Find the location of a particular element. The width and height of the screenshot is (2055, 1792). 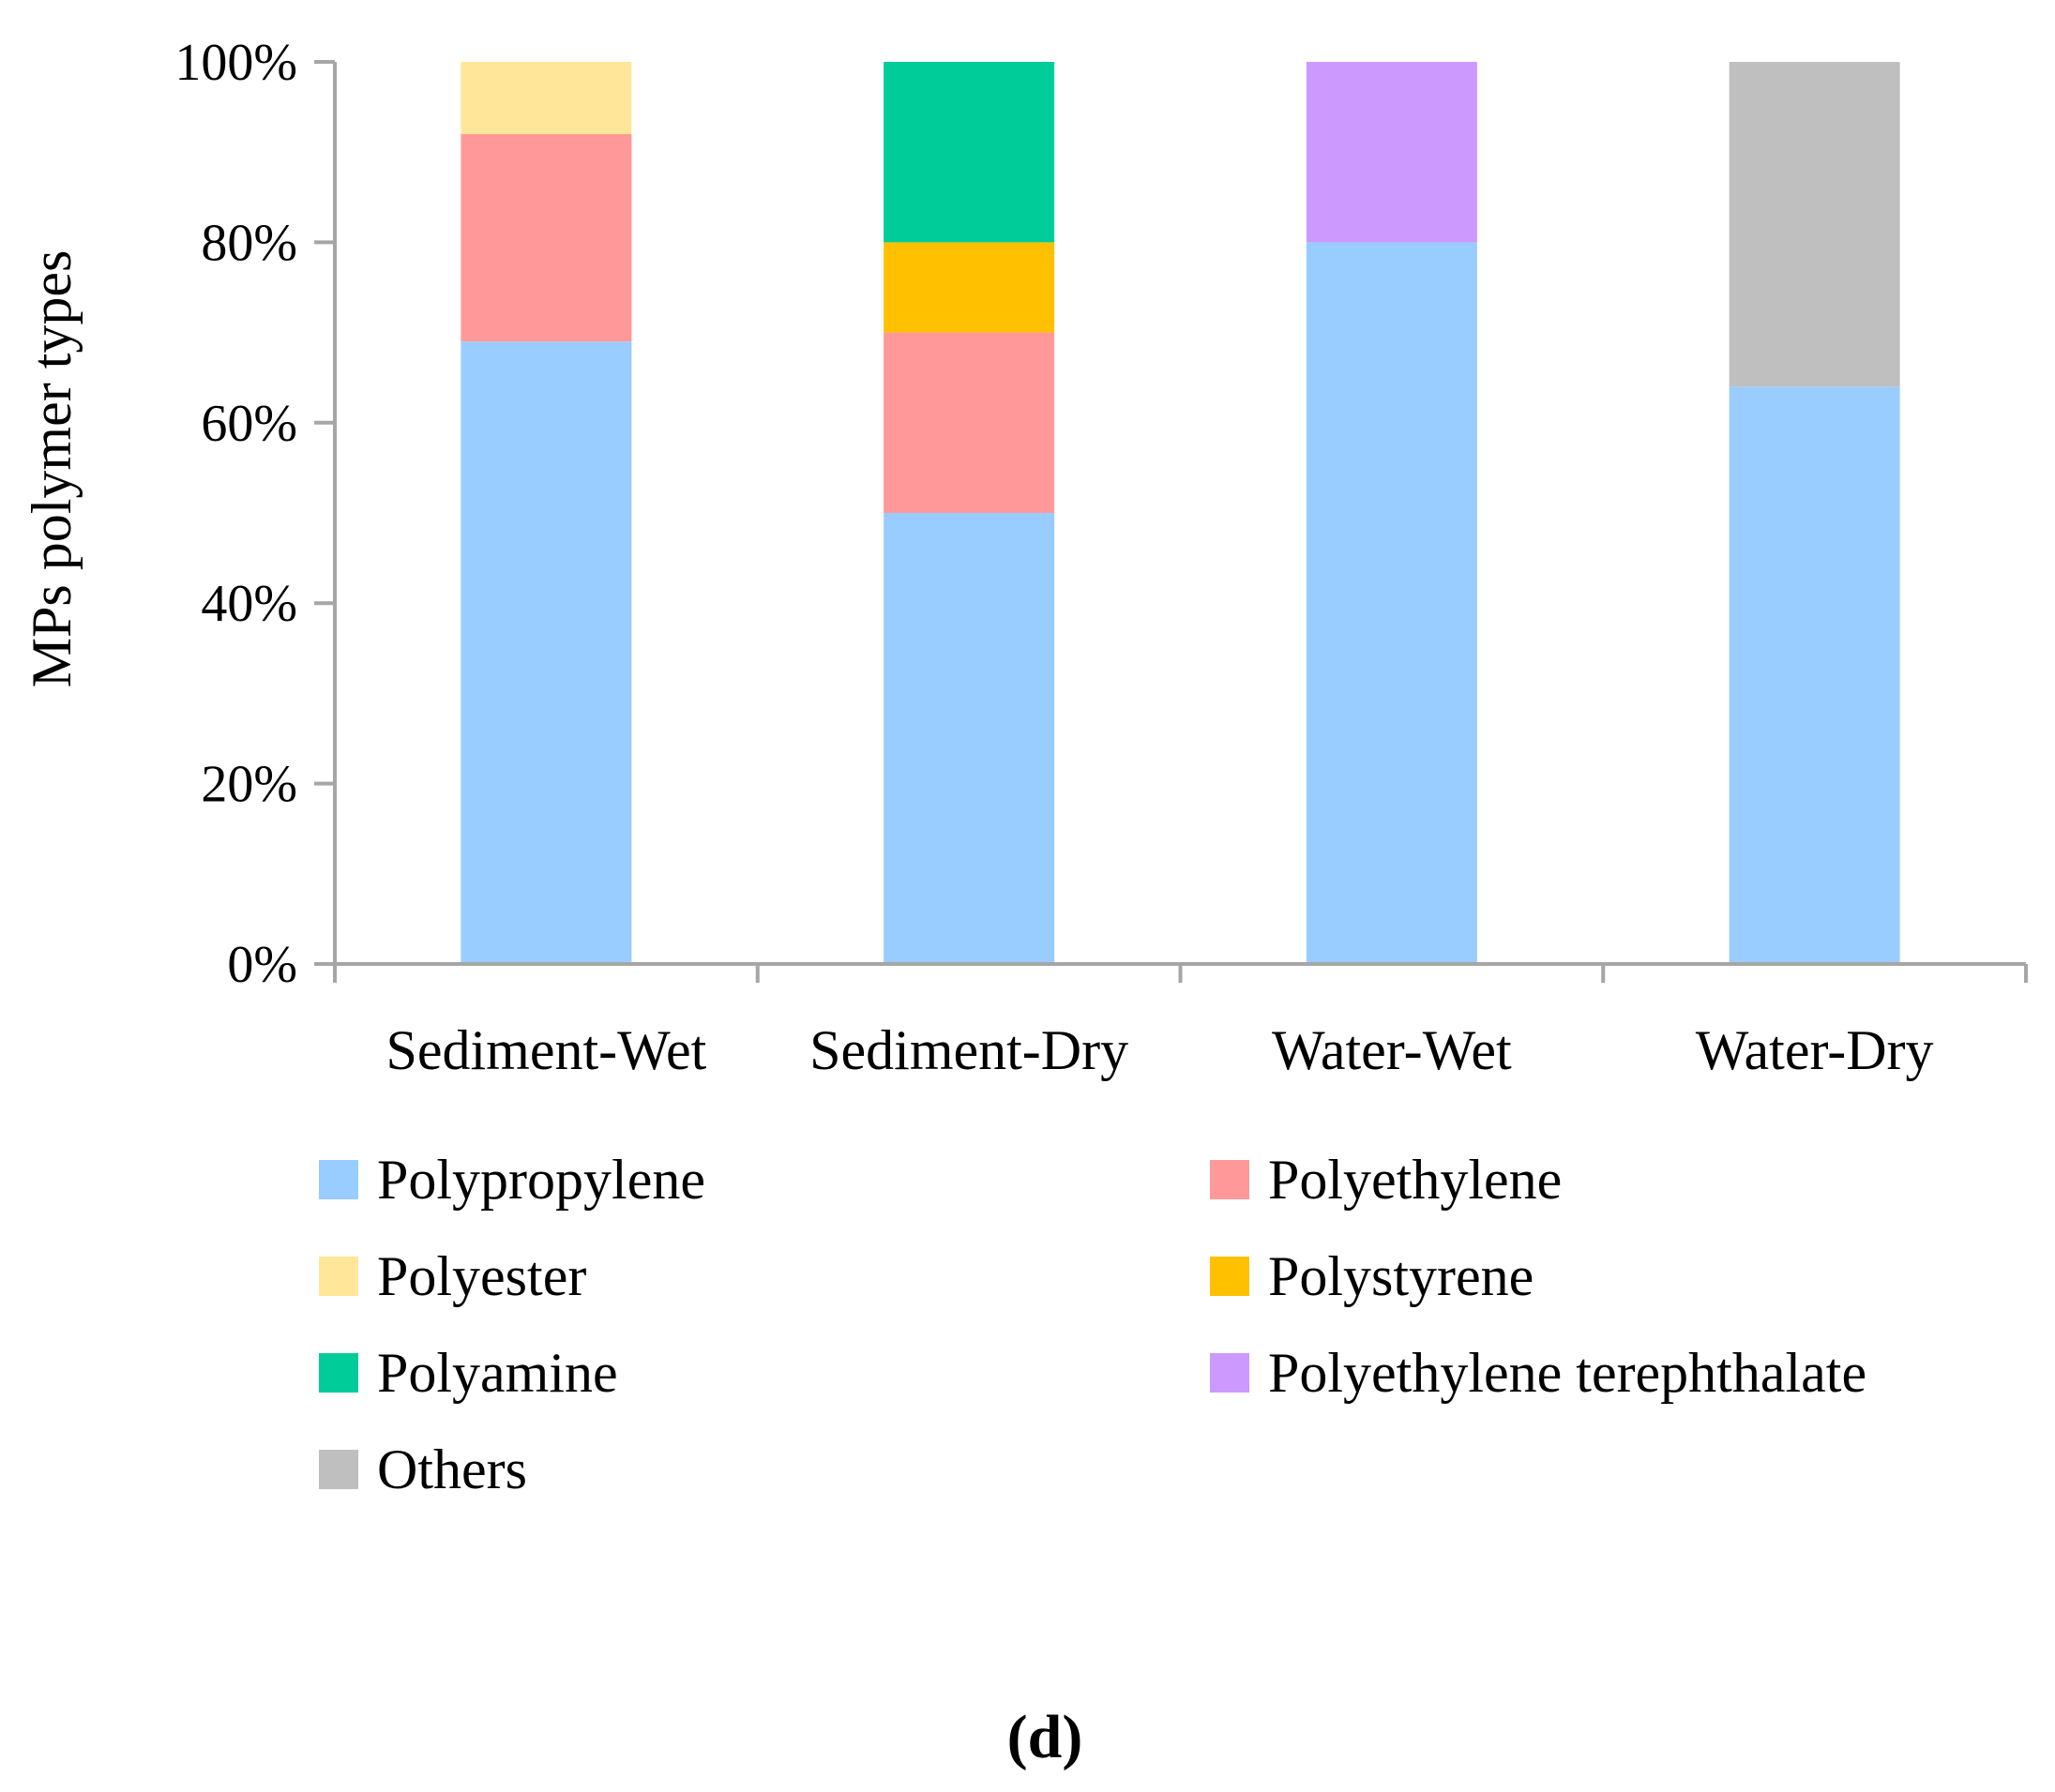

legend-label: Others is located at coordinates (452, 1469).